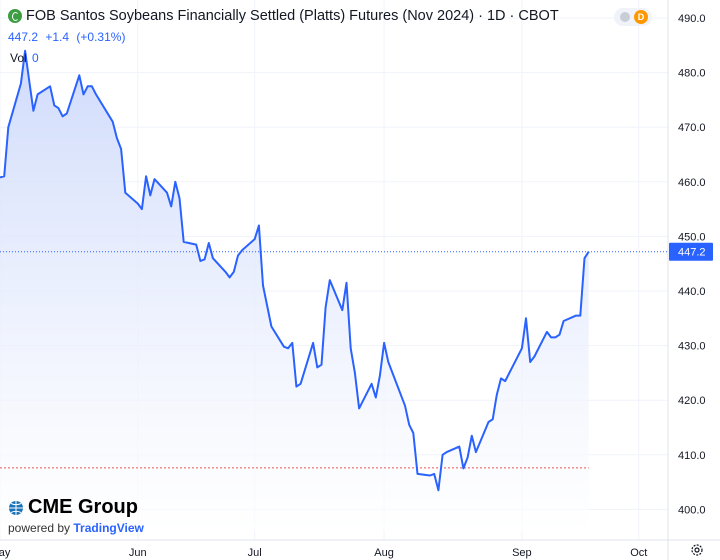  What do you see at coordinates (39, 528) in the screenshot?
I see `powered-by-text: powered by` at bounding box center [39, 528].